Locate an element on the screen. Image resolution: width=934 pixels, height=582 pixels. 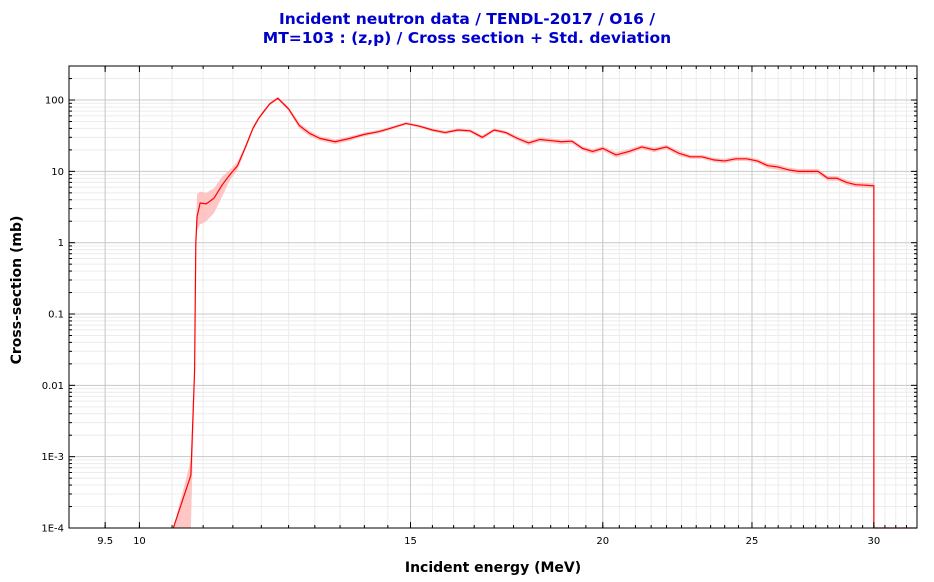
x-tick-label: 10 is located at coordinates (139, 541).